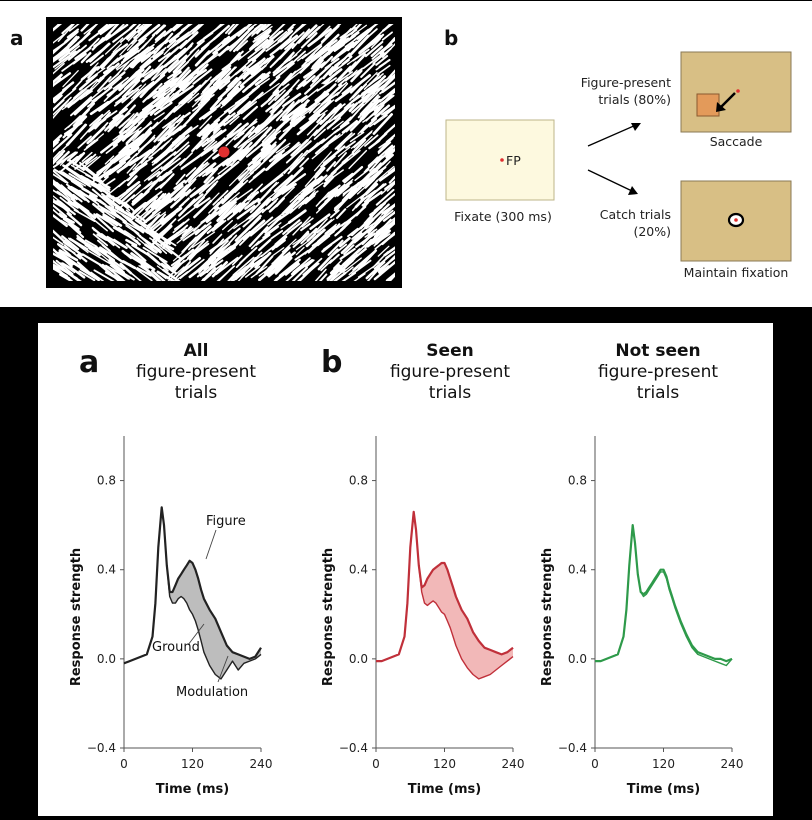 Image resolution: width=812 pixels, height=820 pixels. I want to click on catch-trials-label-2: (20%), so click(652, 231).